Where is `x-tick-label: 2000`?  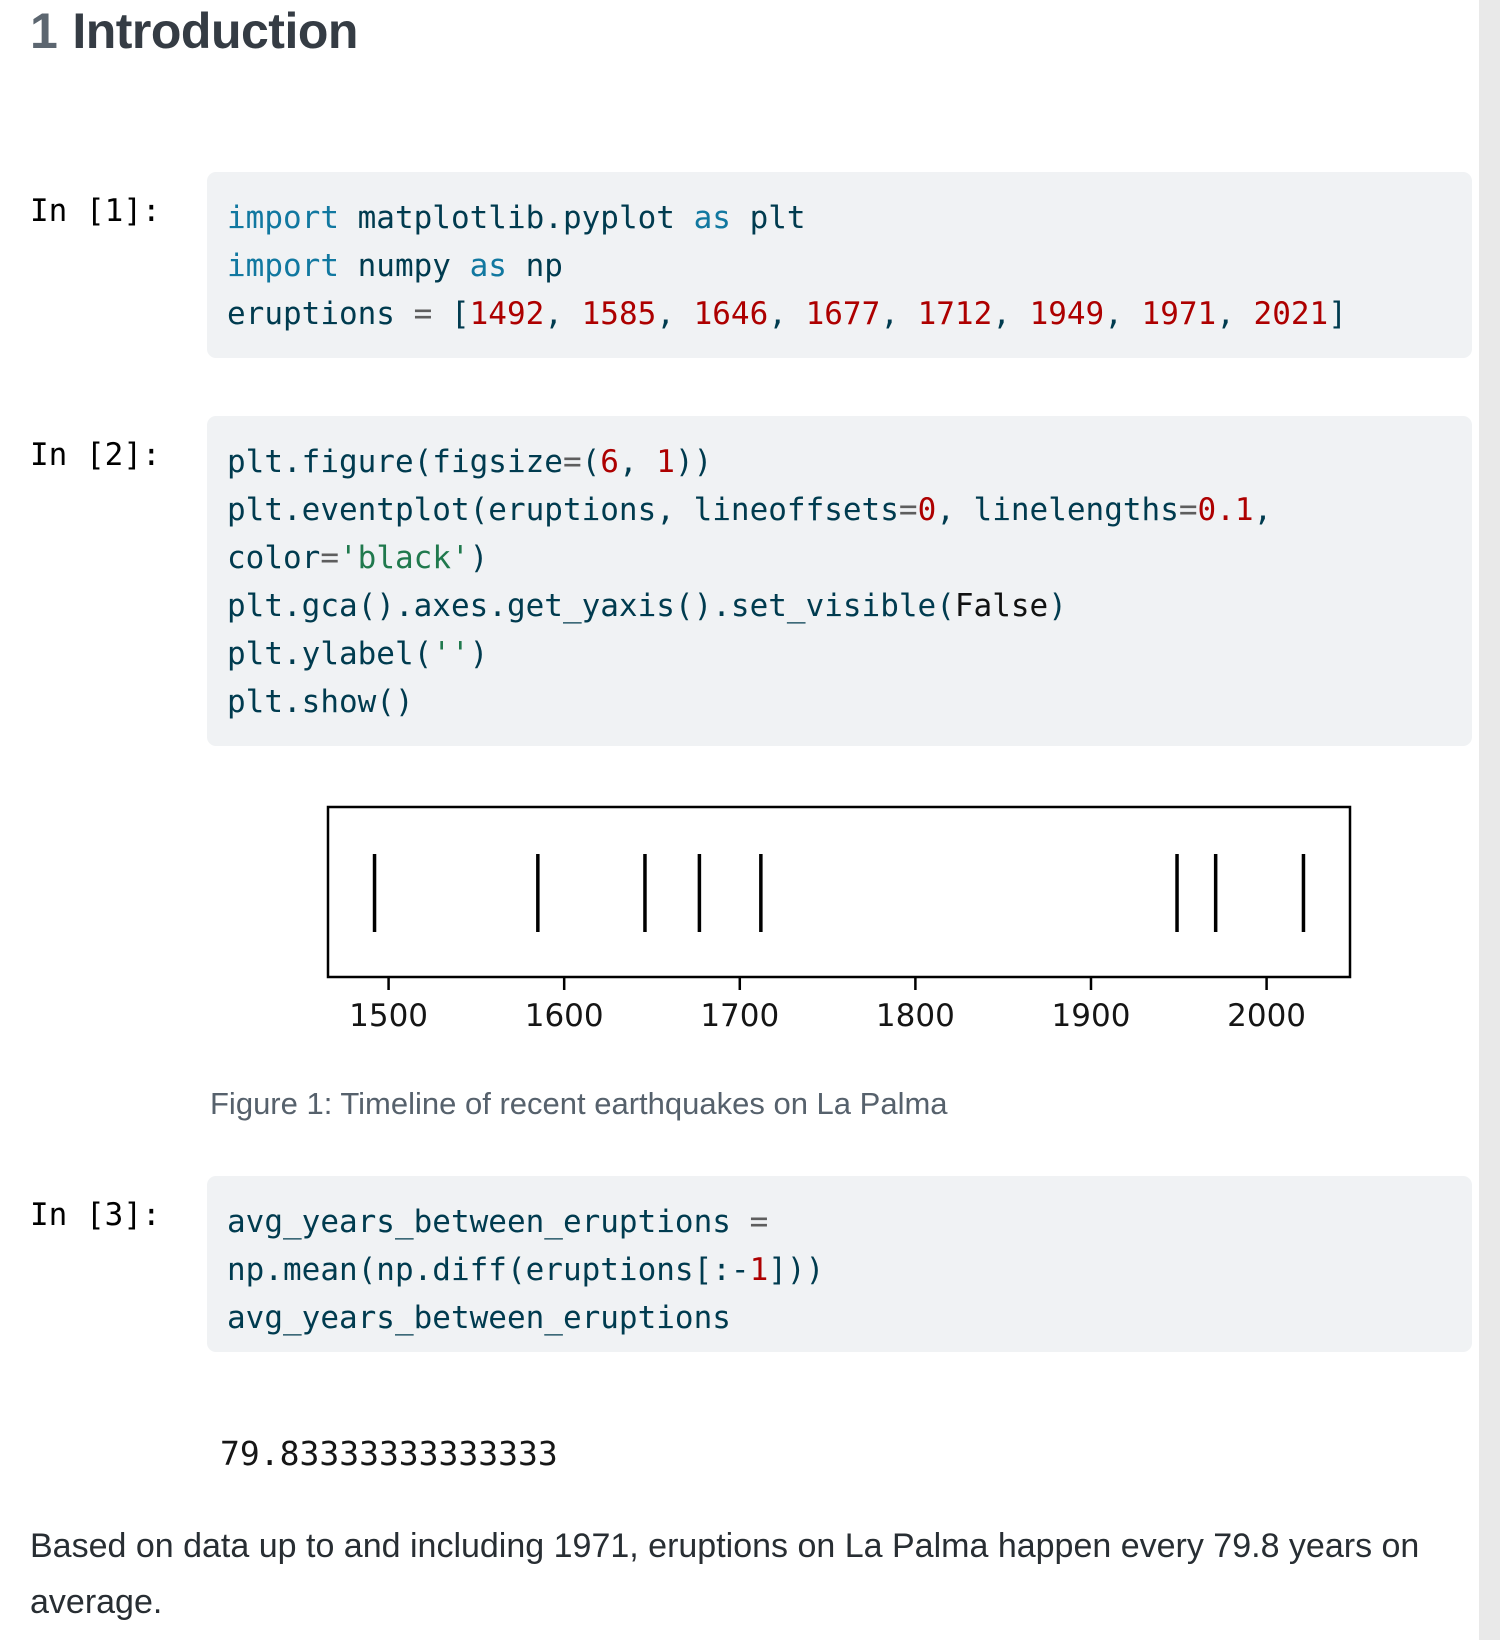
x-tick-label: 2000 is located at coordinates (1266, 1016).